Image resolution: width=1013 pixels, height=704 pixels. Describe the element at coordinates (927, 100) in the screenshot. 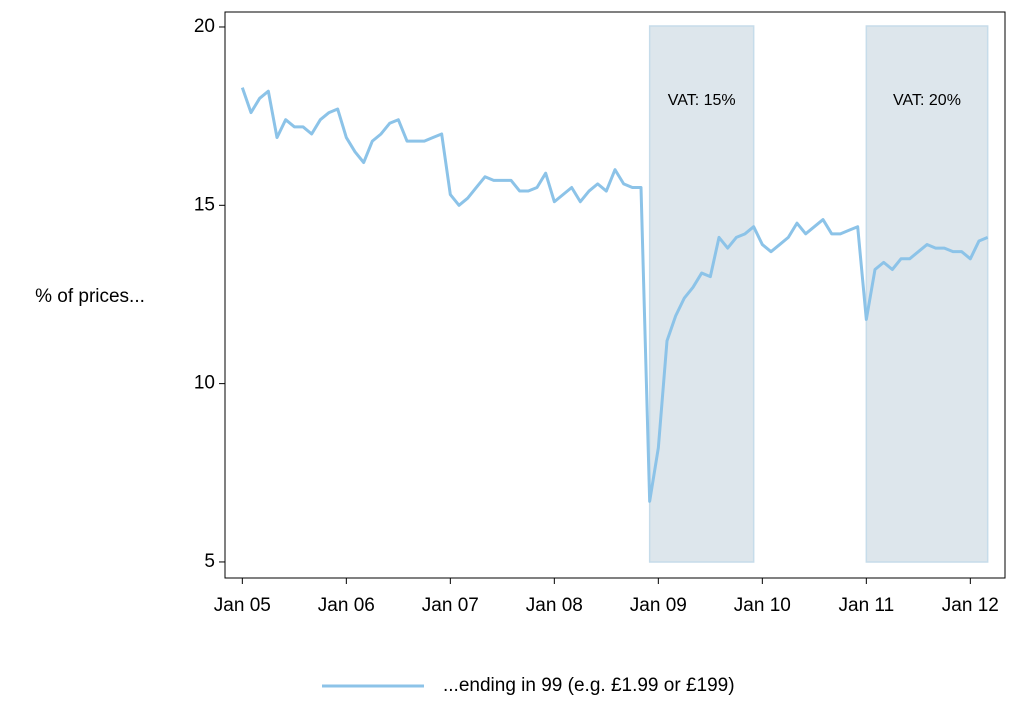

I see `annotation: VAT: 20%` at that location.